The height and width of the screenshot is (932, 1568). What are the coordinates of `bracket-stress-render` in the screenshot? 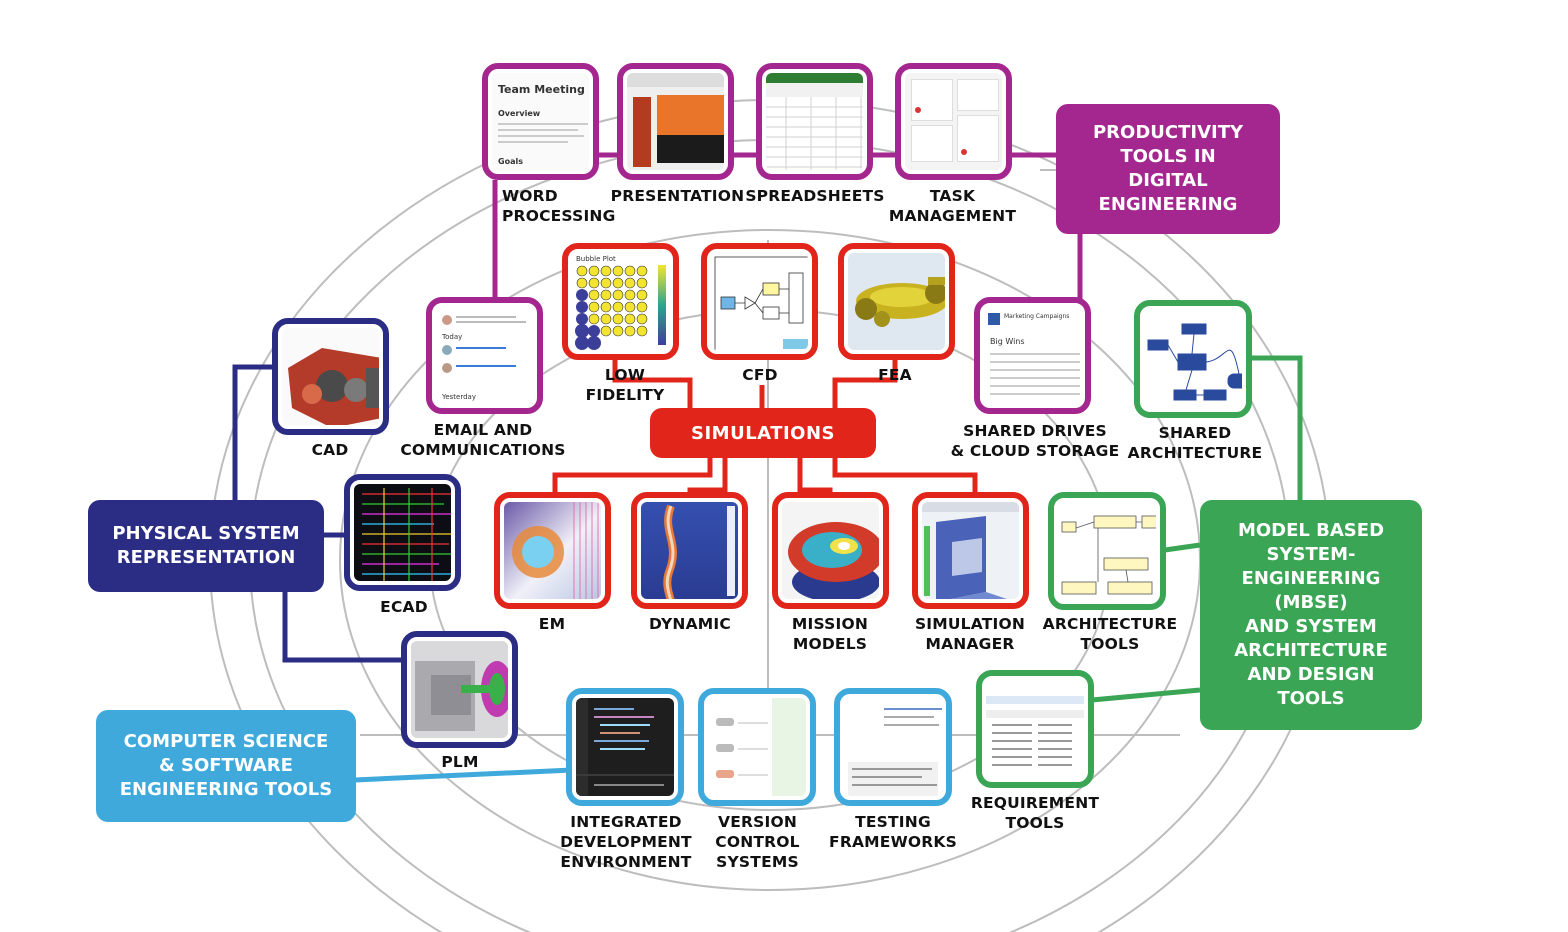 It's located at (965, 557).